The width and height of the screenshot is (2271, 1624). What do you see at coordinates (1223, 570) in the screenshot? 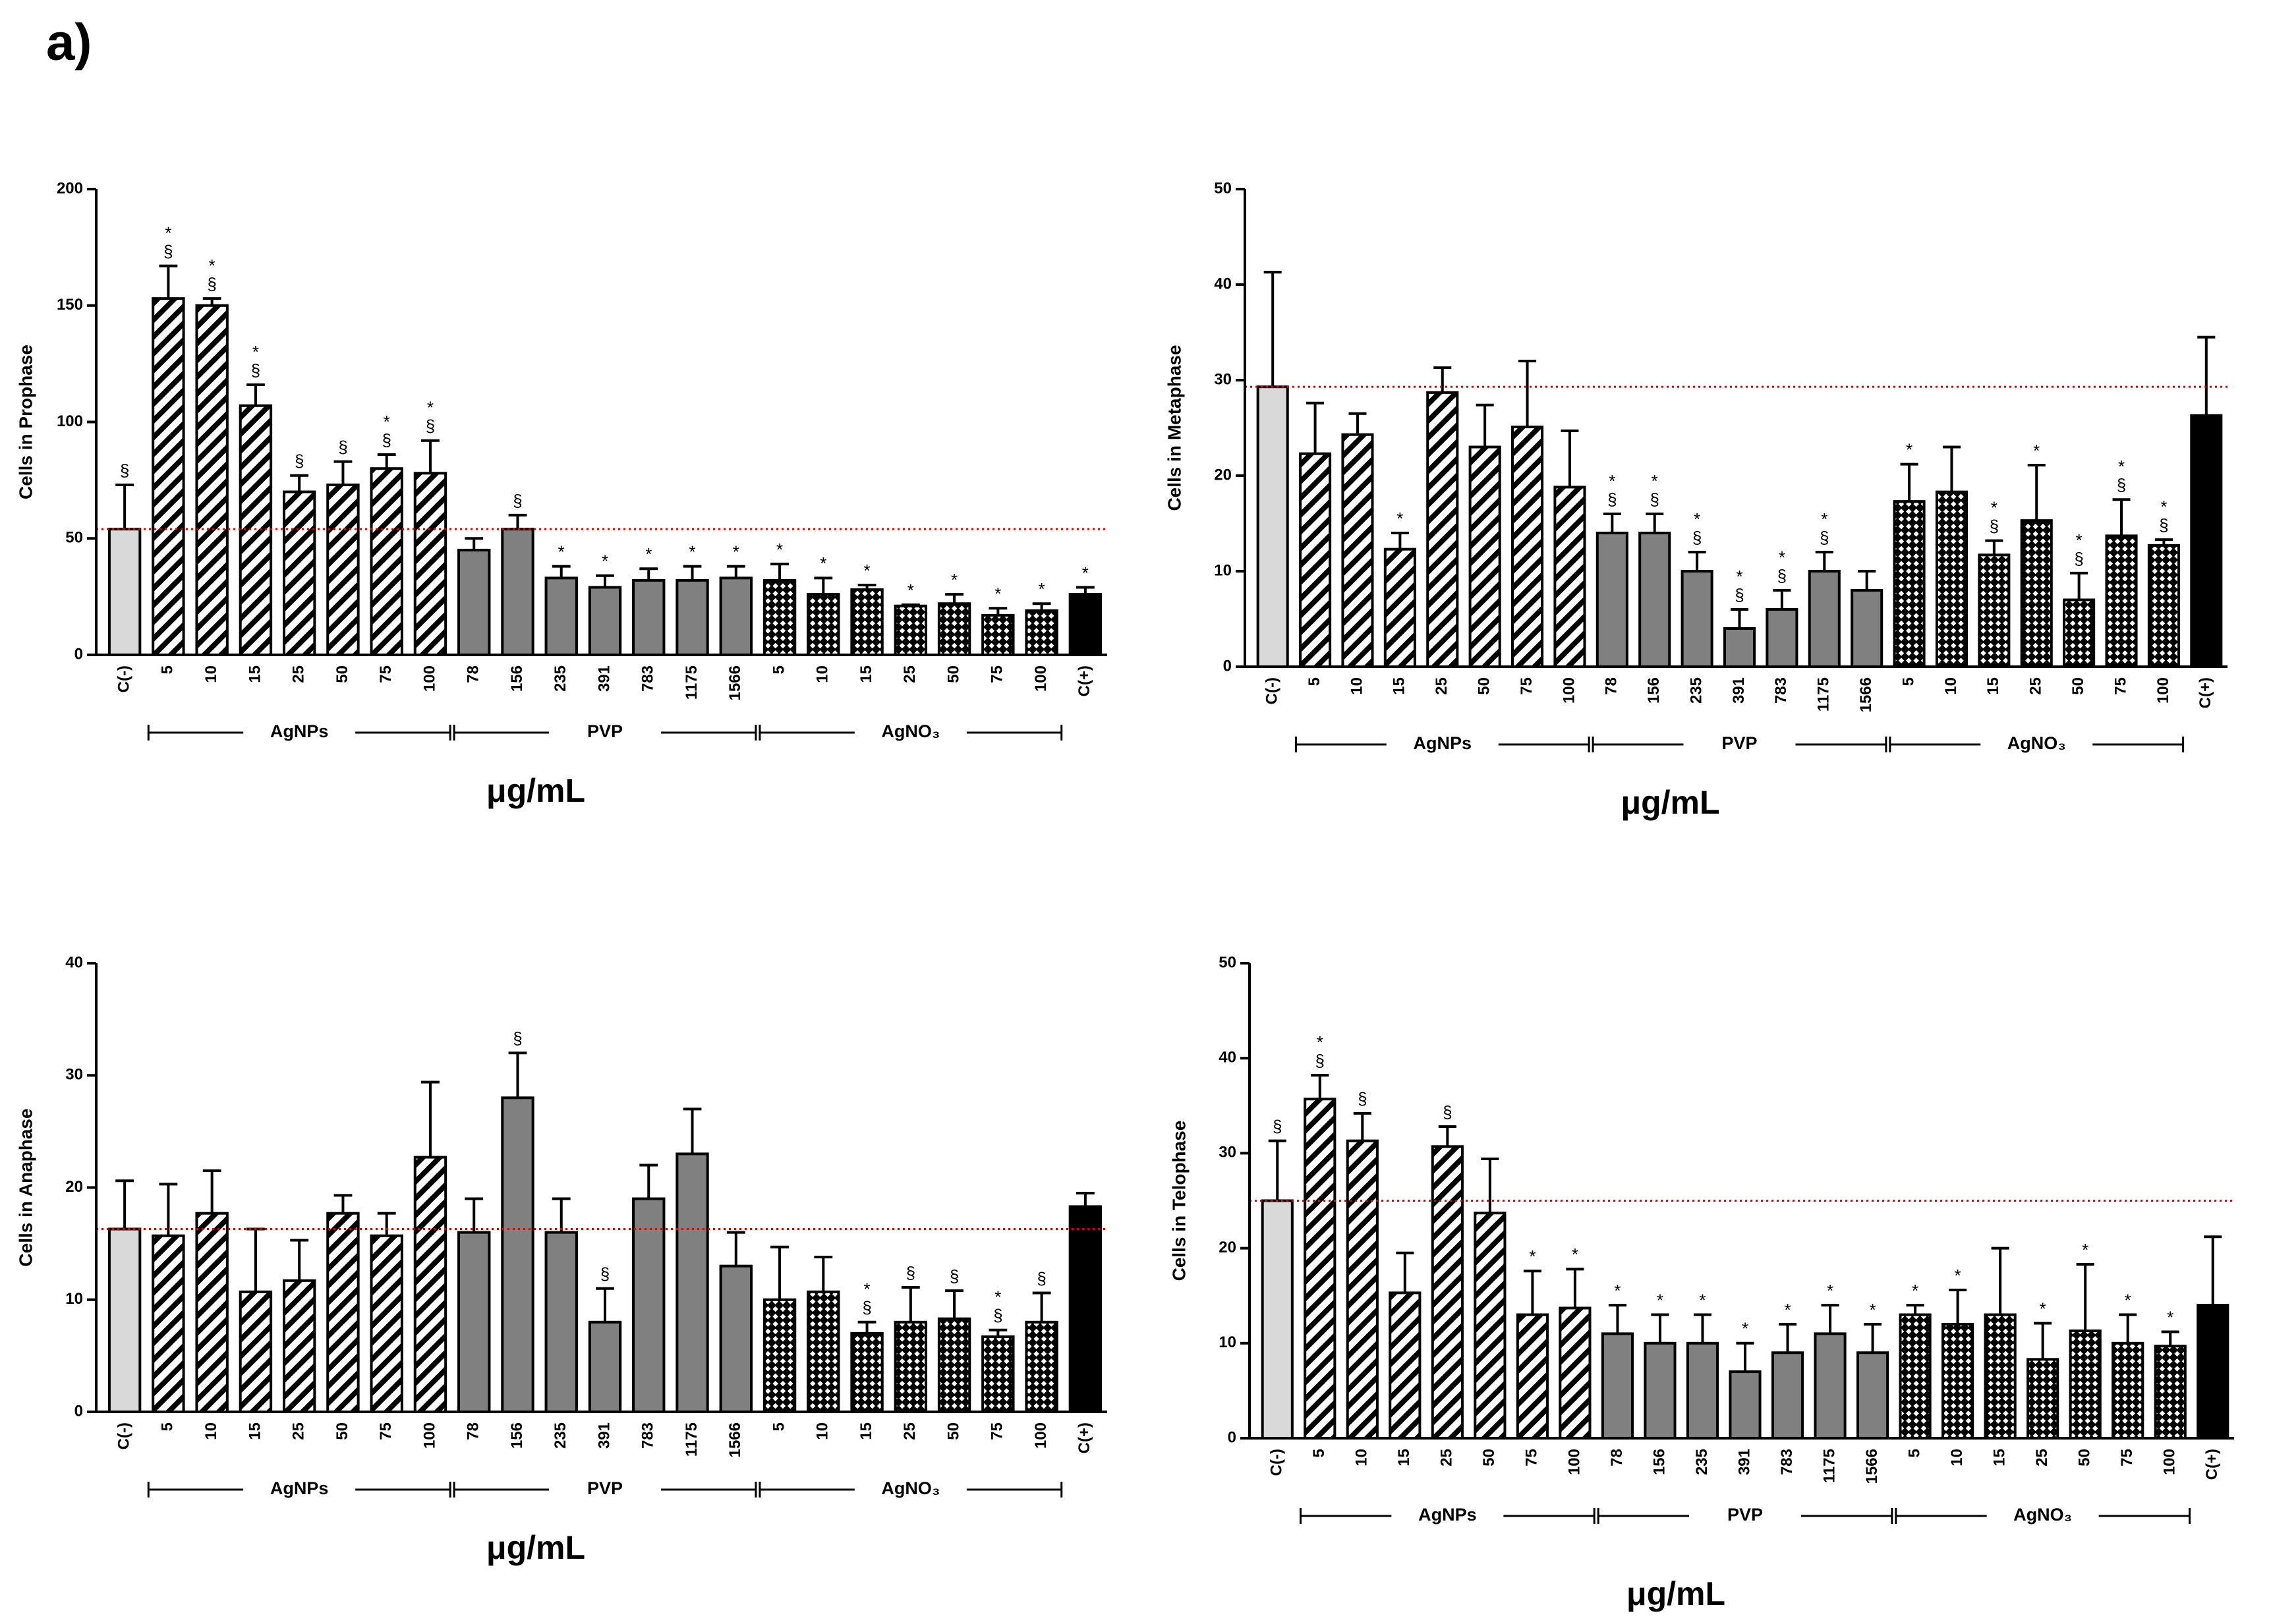
I see `y-tick-label: 10` at bounding box center [1223, 570].